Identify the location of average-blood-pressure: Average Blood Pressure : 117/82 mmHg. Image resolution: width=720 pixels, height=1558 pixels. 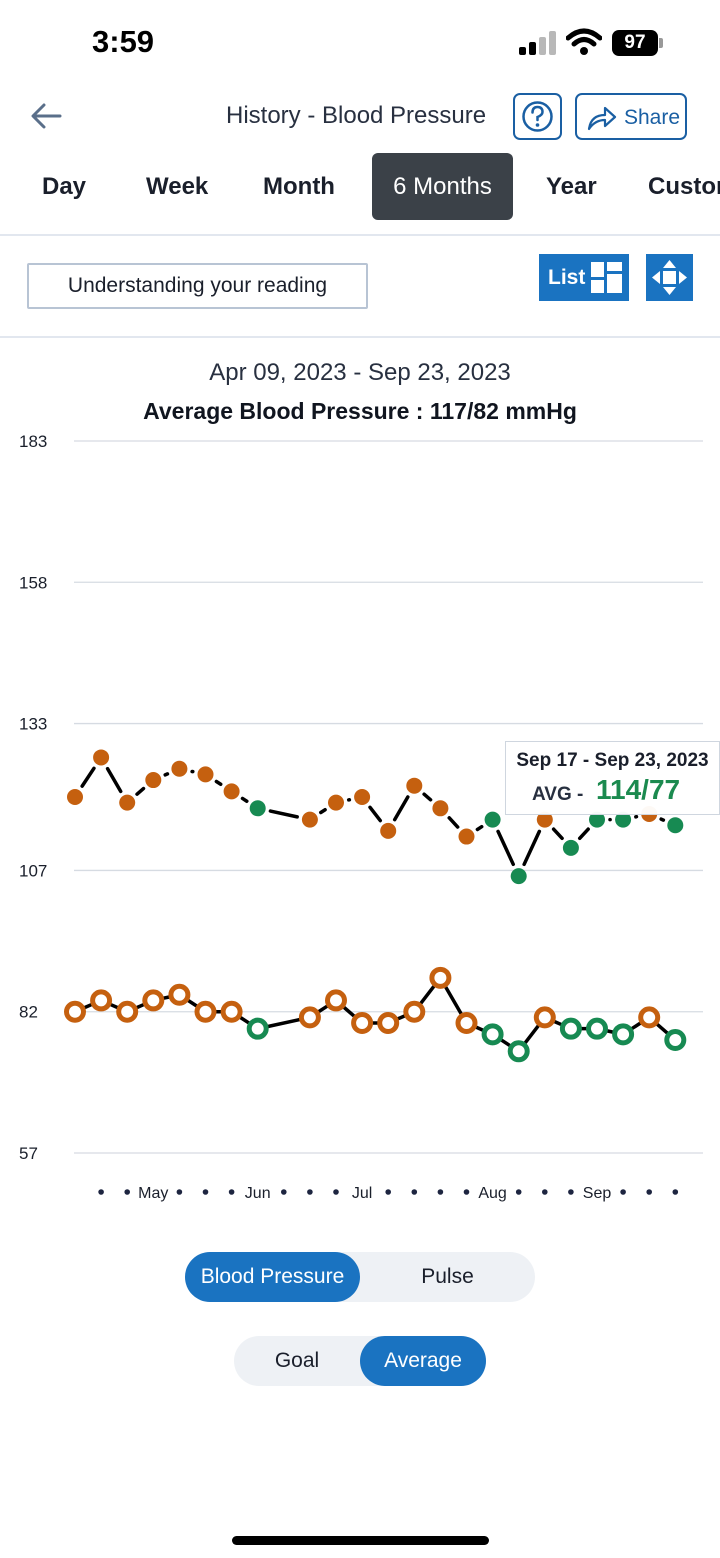
(360, 411).